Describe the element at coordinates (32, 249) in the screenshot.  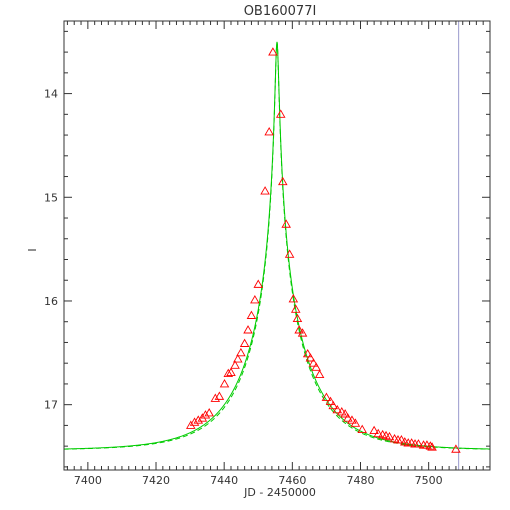
I see `y-axis-label: I` at that location.